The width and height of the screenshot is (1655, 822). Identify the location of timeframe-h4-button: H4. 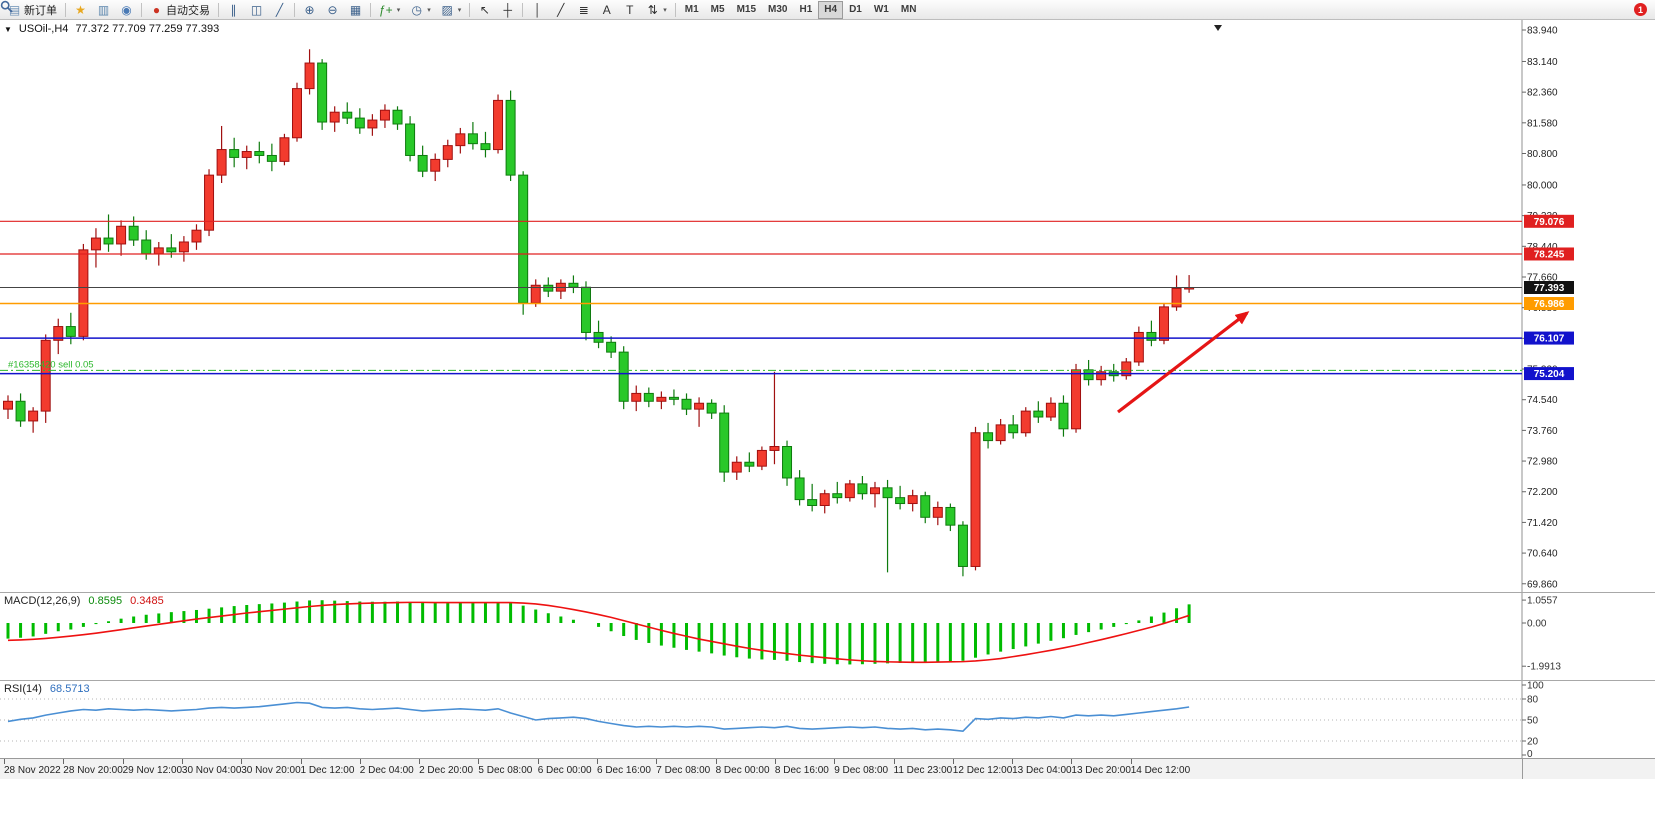
(831, 9).